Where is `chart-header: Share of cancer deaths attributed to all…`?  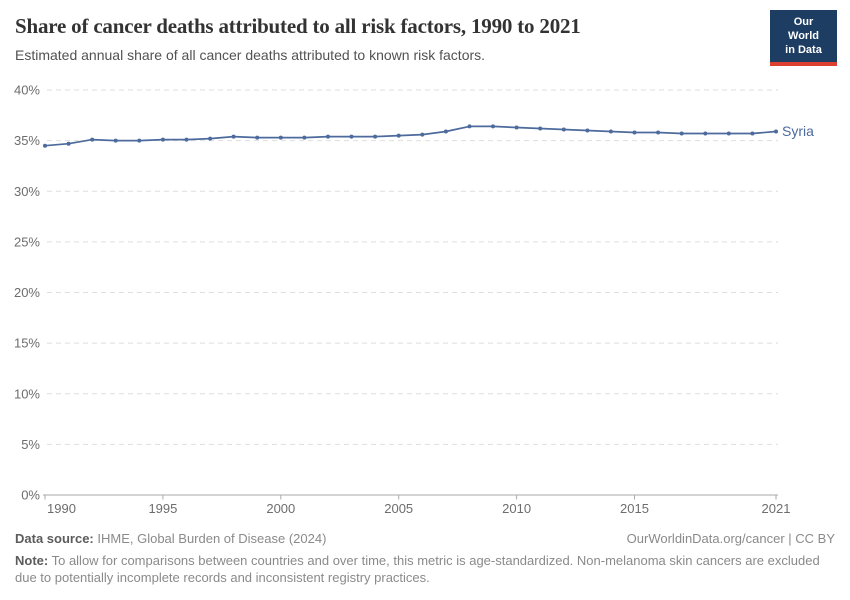 chart-header: Share of cancer deaths attributed to all… is located at coordinates (382, 38).